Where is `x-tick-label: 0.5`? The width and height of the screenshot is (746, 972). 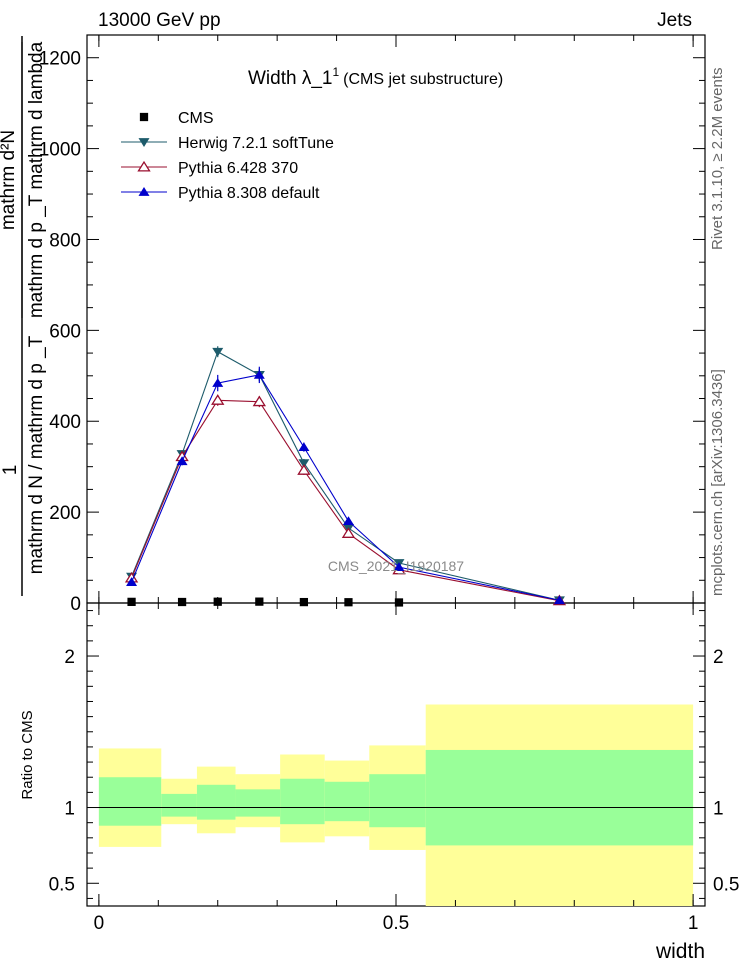
x-tick-label: 0.5 is located at coordinates (396, 923).